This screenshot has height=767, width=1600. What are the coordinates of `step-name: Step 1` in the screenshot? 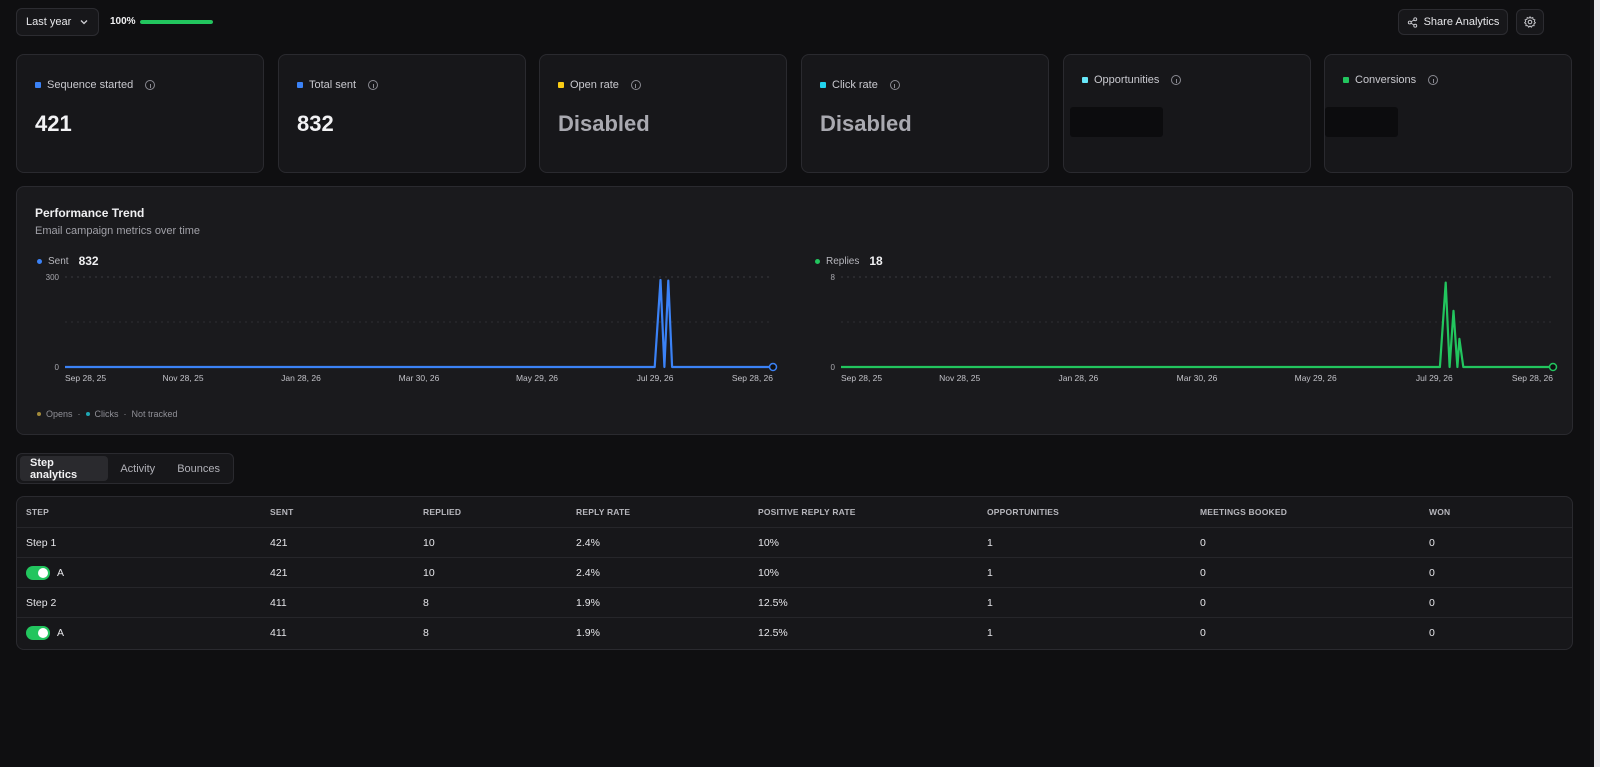 It's located at (41, 543).